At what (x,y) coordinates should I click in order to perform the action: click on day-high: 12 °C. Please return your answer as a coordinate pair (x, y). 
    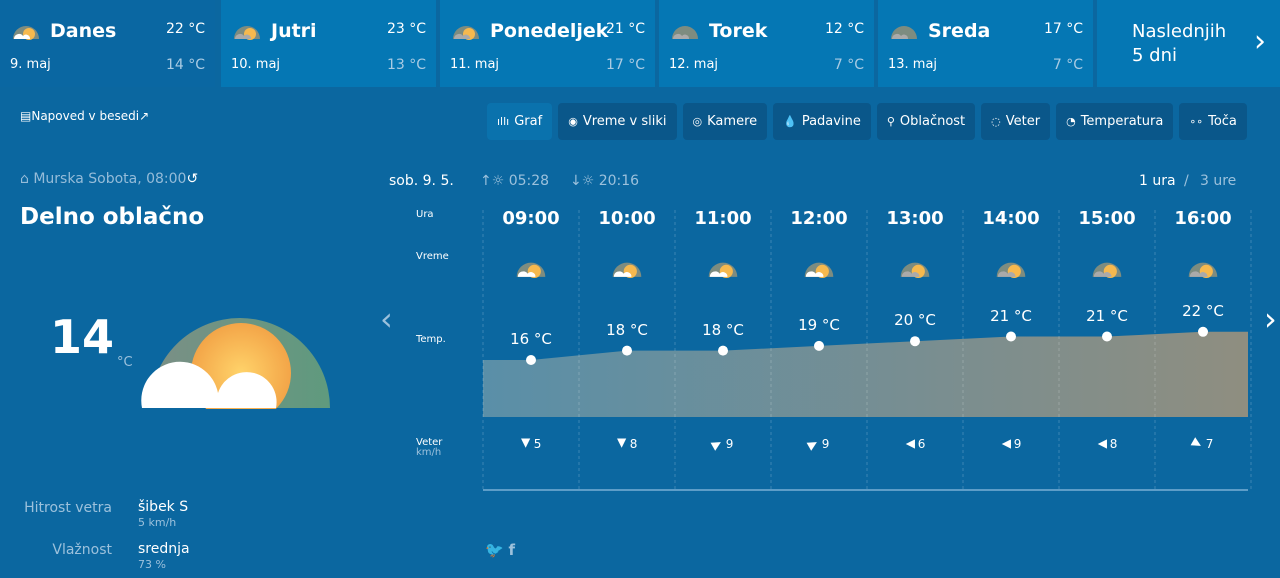
    Looking at the image, I should click on (844, 29).